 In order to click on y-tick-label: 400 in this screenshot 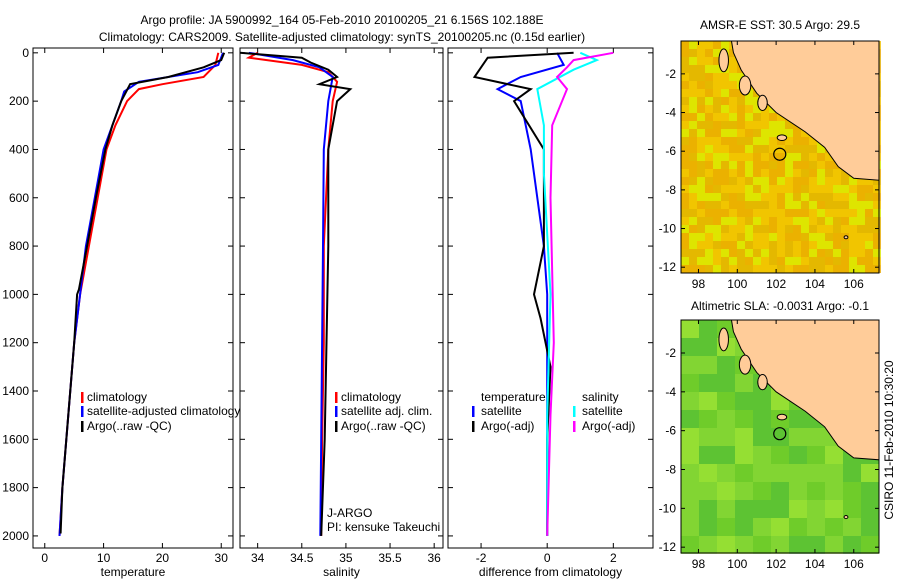, I will do `click(19, 149)`.